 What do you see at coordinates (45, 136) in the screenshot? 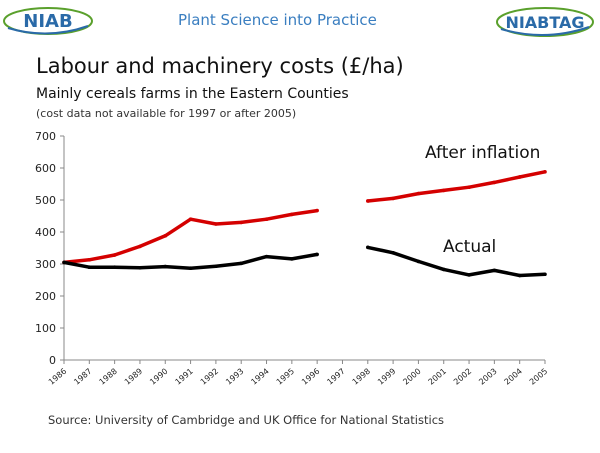
I see `y-tick-label: 700` at bounding box center [45, 136].